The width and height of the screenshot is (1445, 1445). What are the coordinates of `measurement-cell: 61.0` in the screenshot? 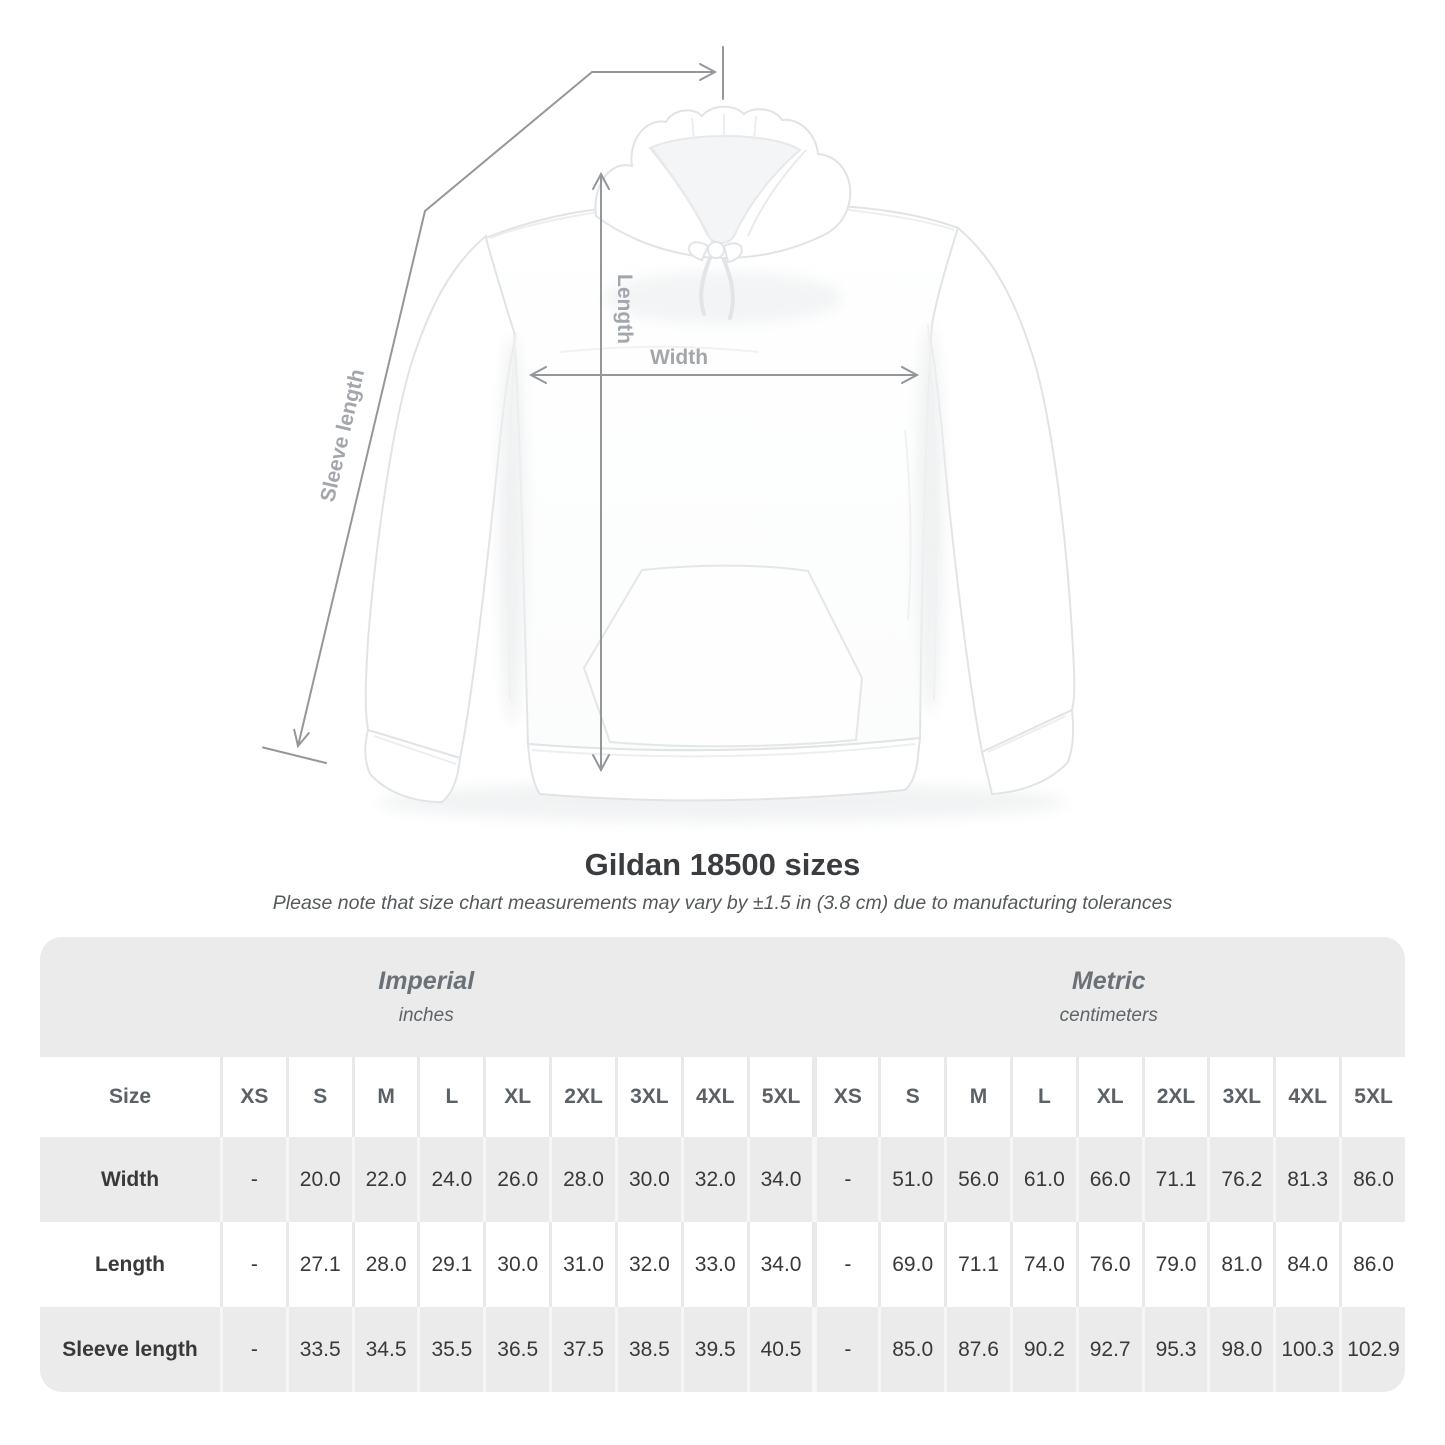 It's located at (1042, 1179).